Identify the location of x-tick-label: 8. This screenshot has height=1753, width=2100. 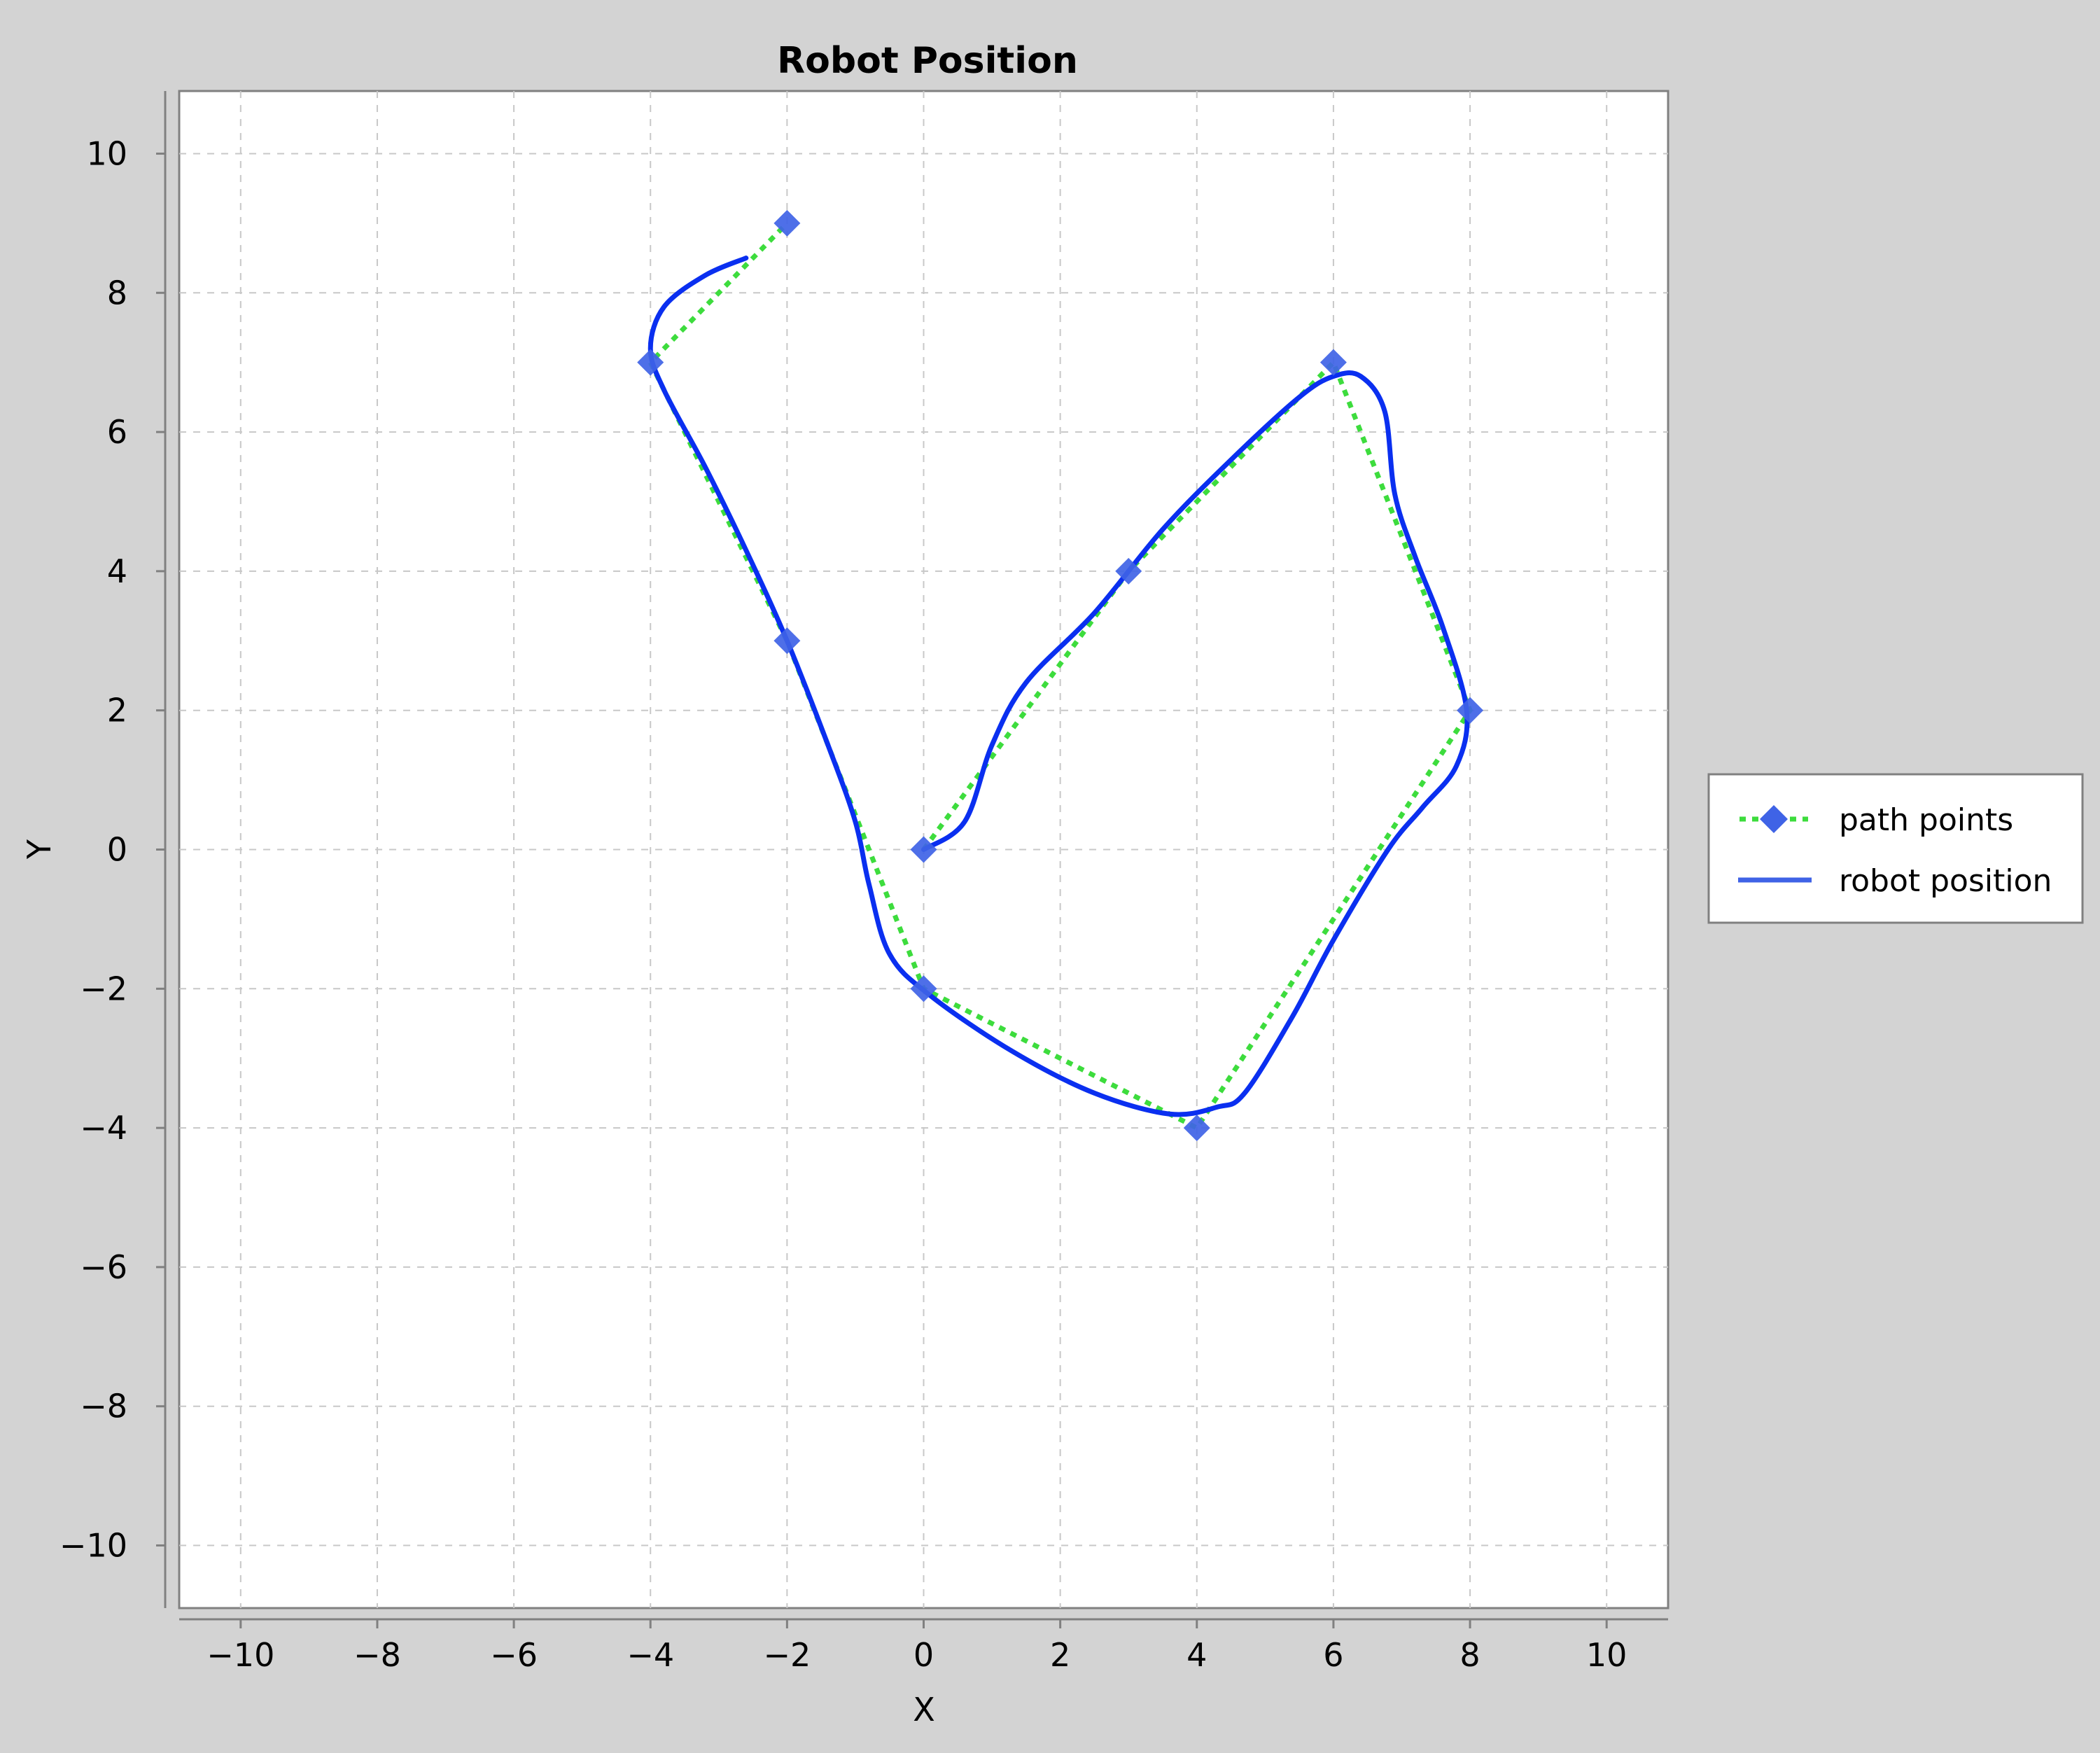
(1470, 1655).